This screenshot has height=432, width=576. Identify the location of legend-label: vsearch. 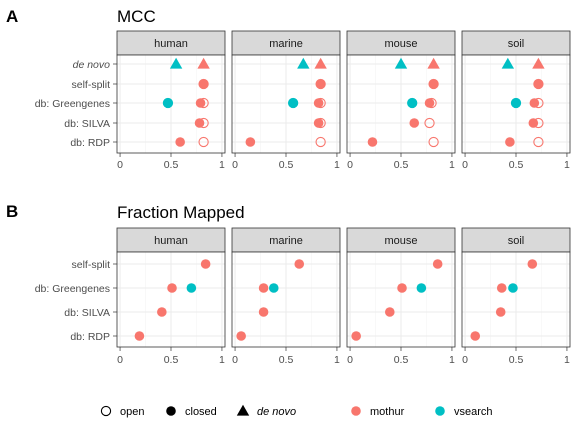
(473, 412).